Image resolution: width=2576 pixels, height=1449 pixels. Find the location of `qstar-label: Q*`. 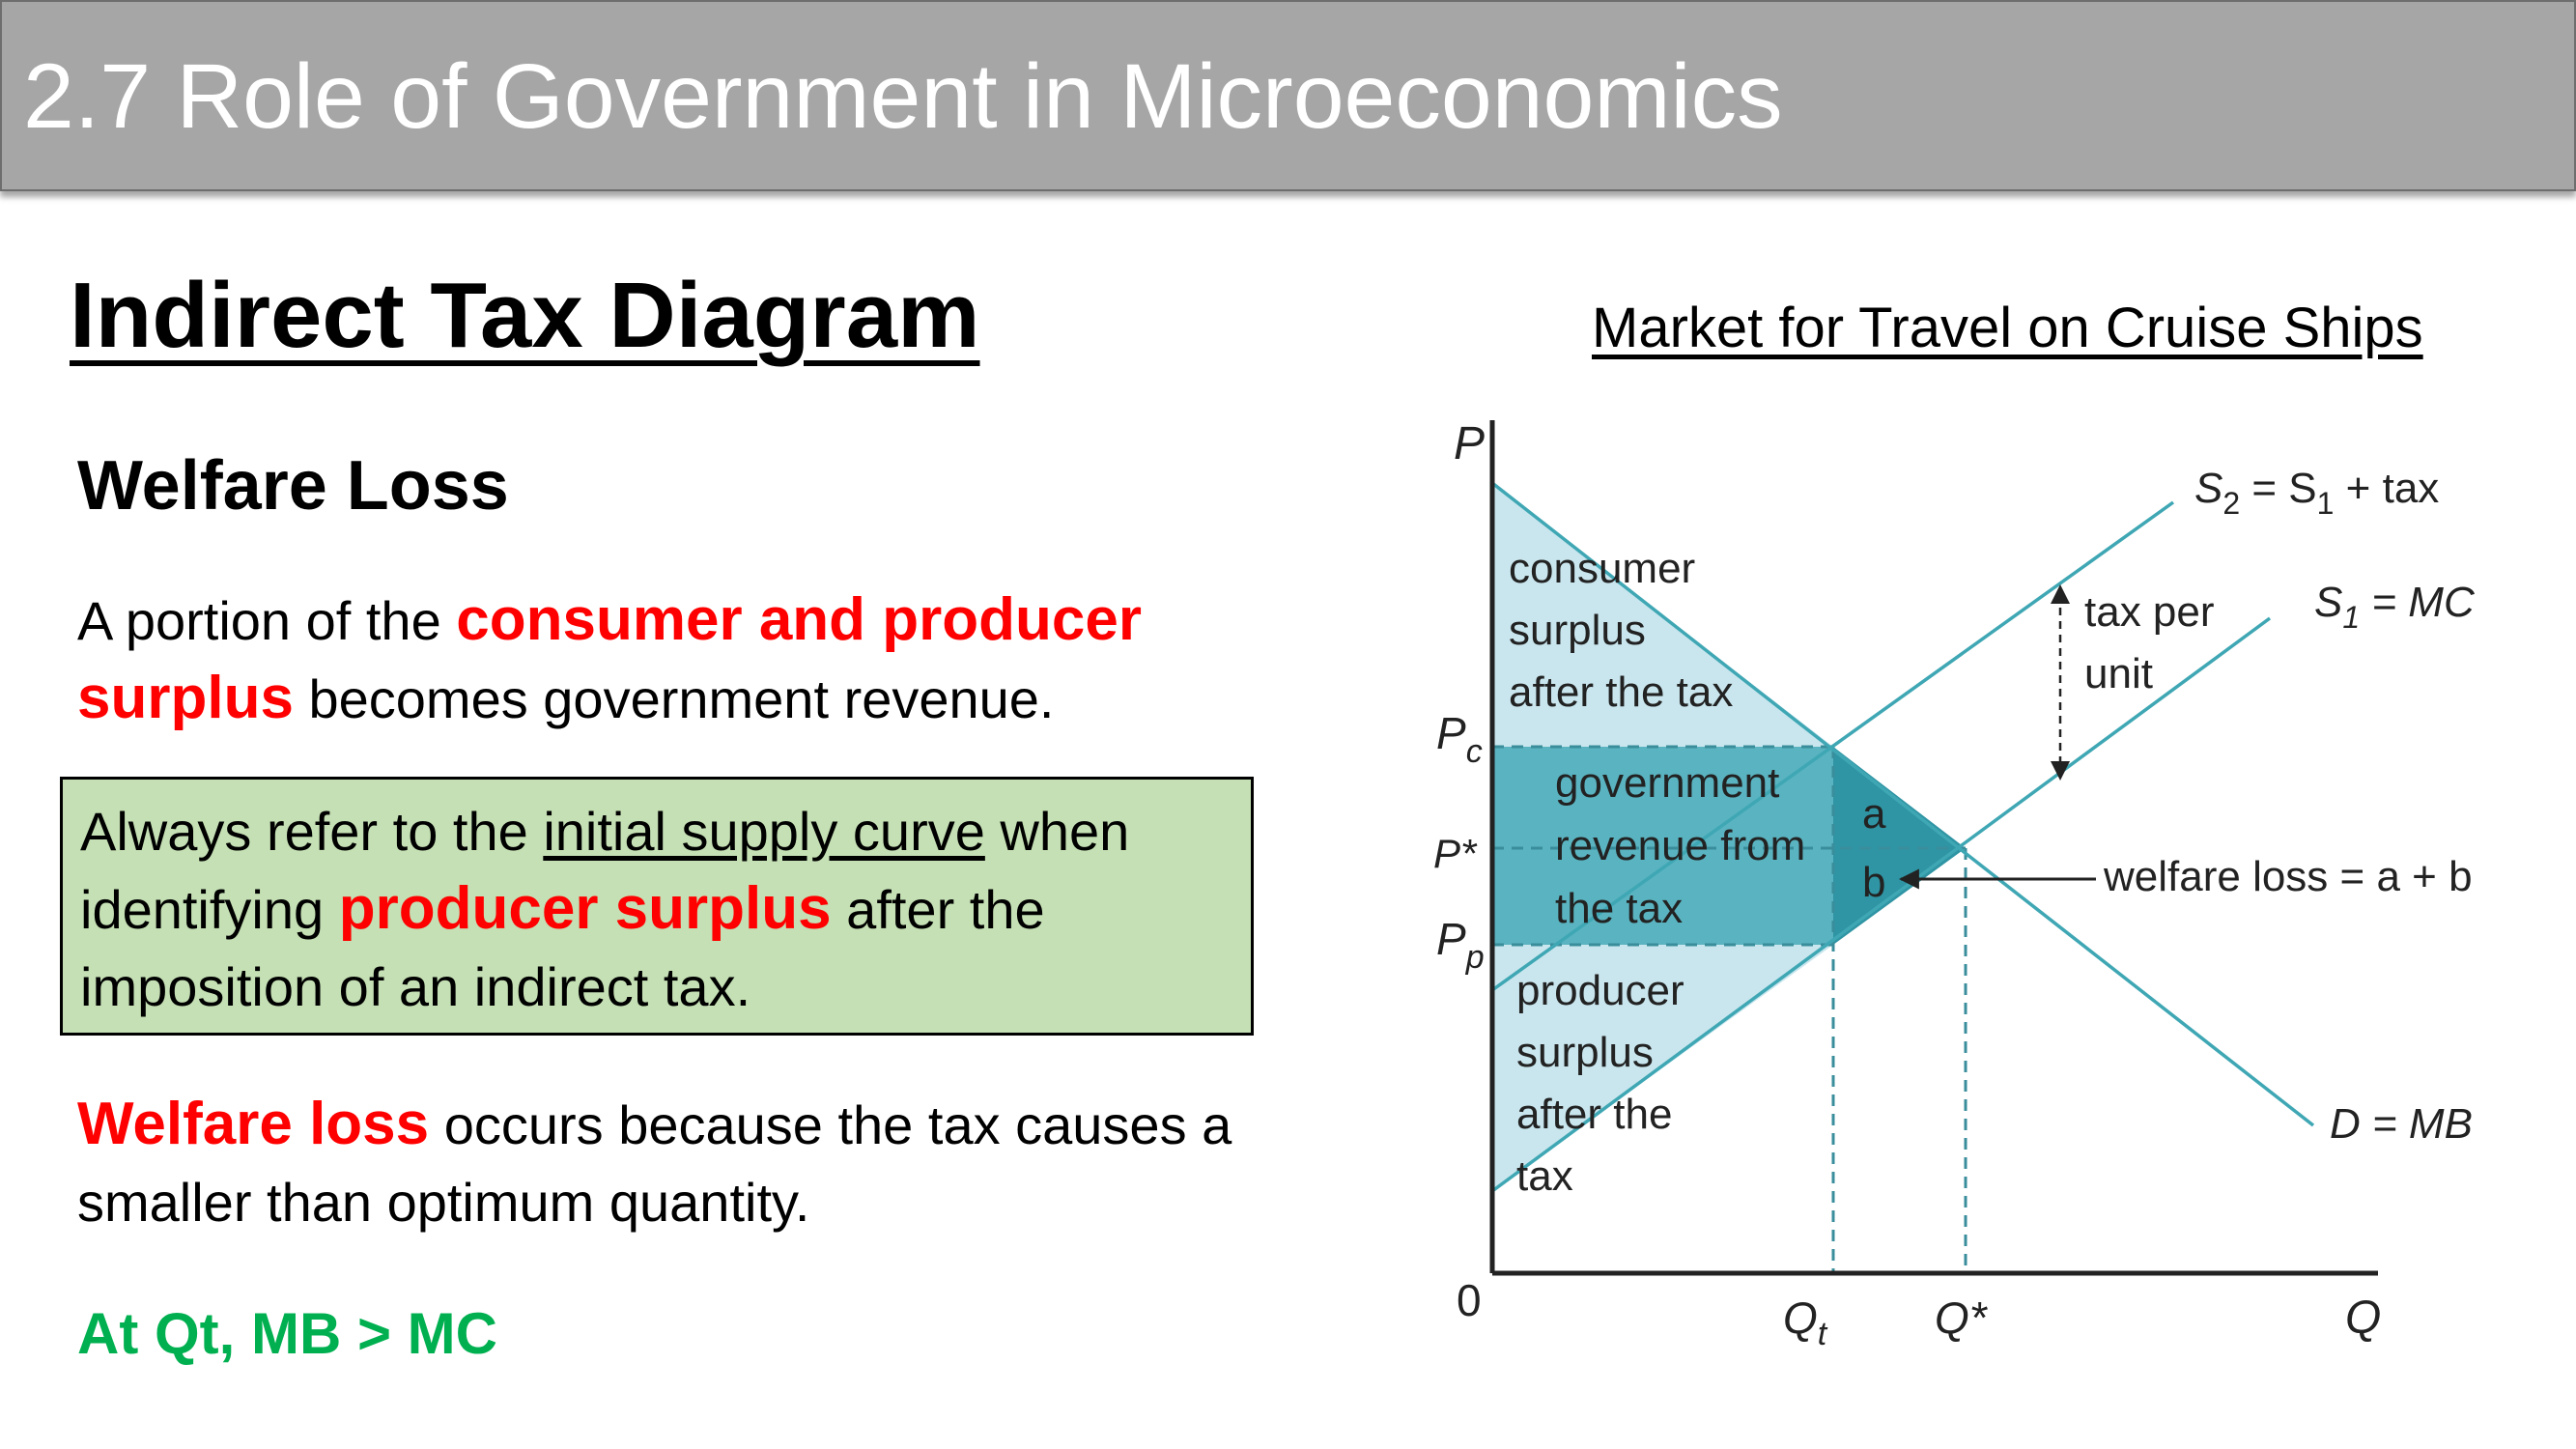

qstar-label: Q* is located at coordinates (1962, 1318).